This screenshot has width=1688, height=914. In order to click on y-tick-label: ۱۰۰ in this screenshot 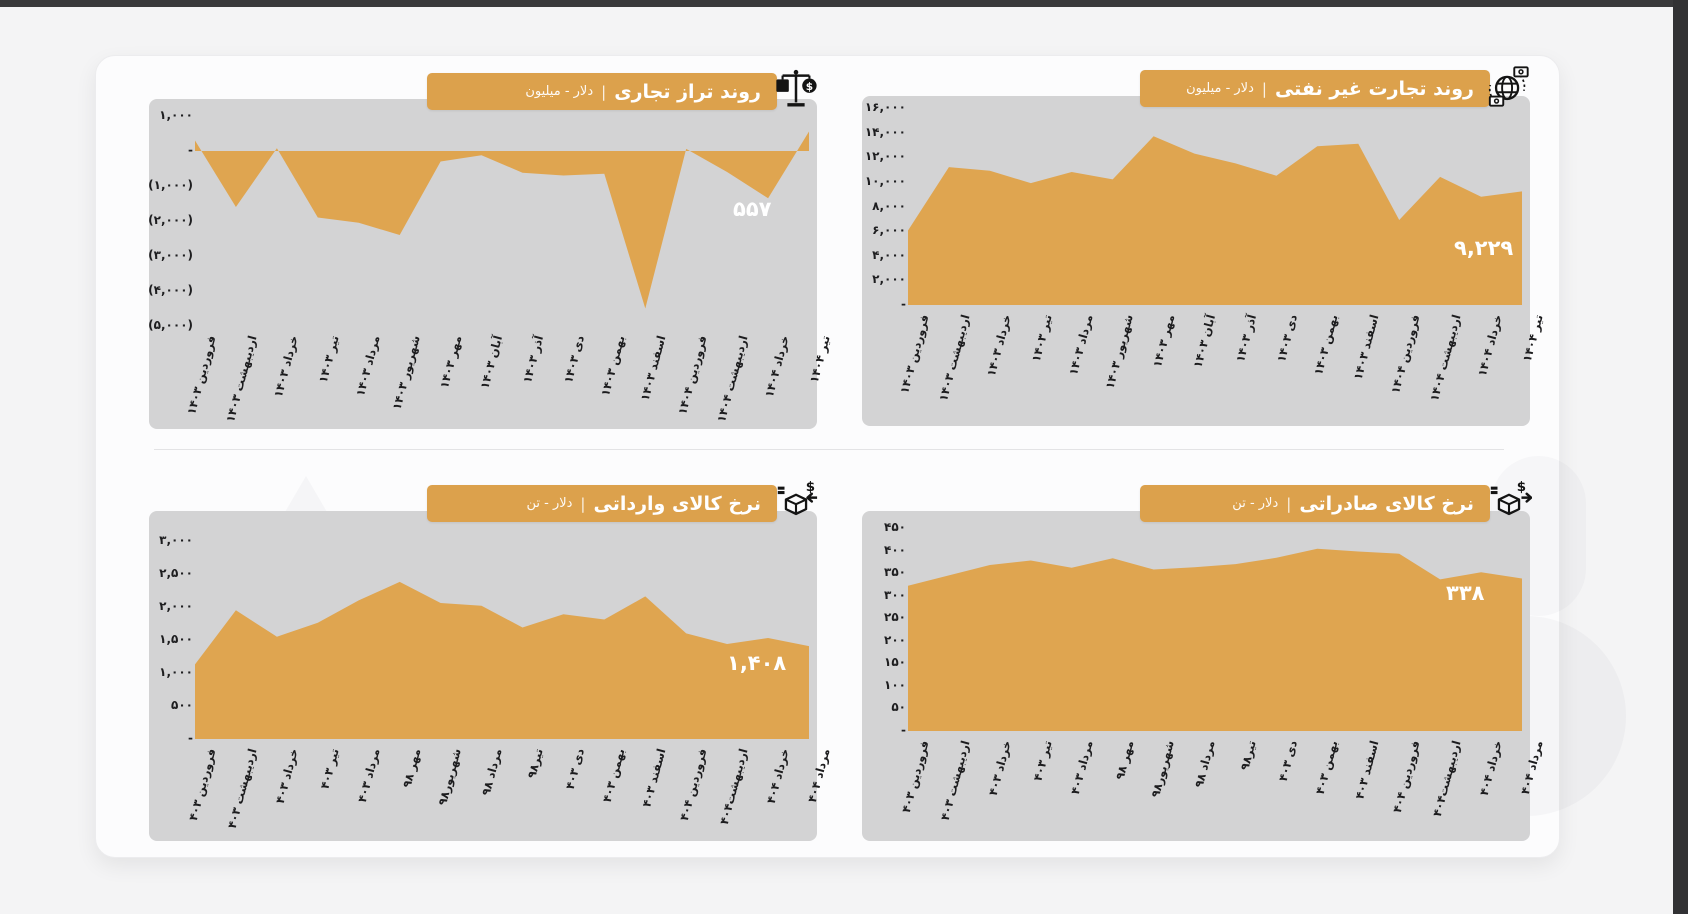, I will do `click(895, 684)`.